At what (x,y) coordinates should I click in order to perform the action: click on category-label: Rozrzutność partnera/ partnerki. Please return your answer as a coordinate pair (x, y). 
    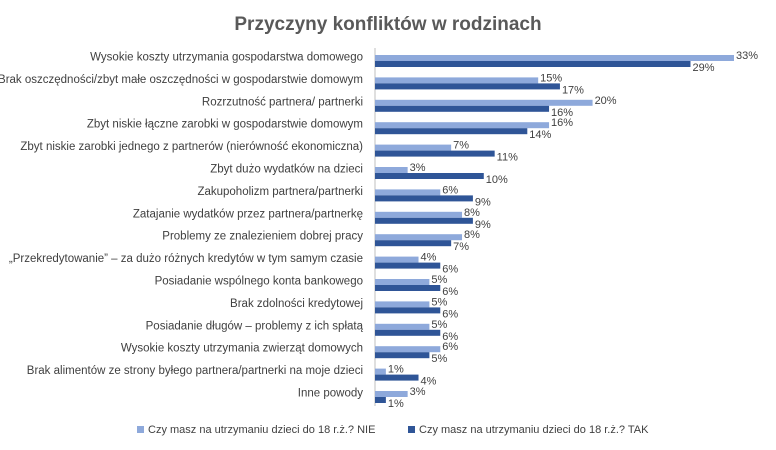
    Looking at the image, I should click on (282, 102).